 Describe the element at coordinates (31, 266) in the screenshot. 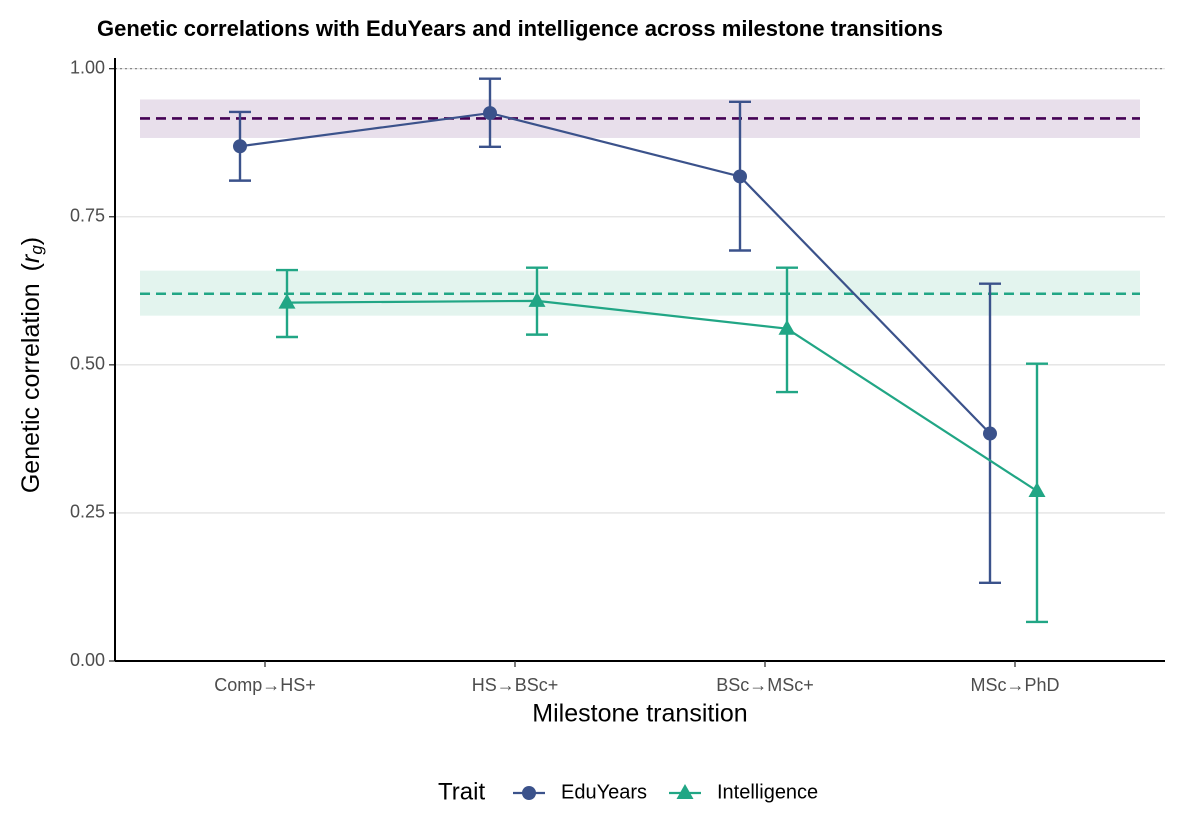

I see `y-label-open: (` at that location.